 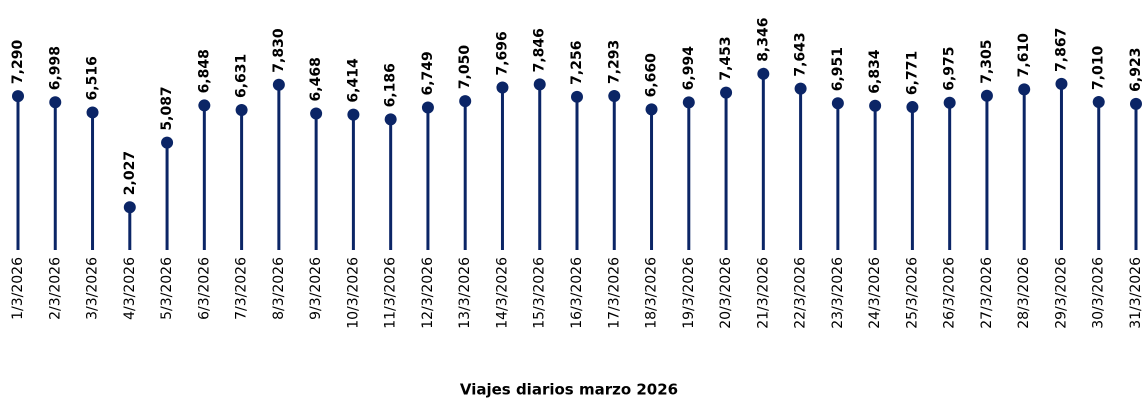 I want to click on value-label: 7,305, so click(x=987, y=61).